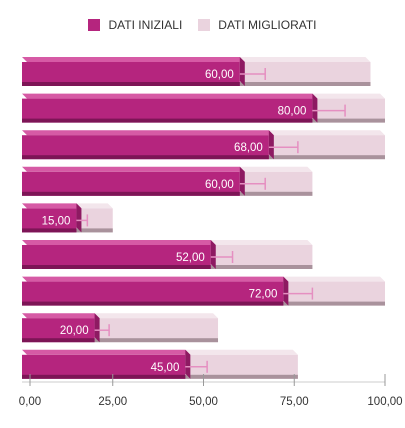  I want to click on x-tick-label: 50,00, so click(203, 402).